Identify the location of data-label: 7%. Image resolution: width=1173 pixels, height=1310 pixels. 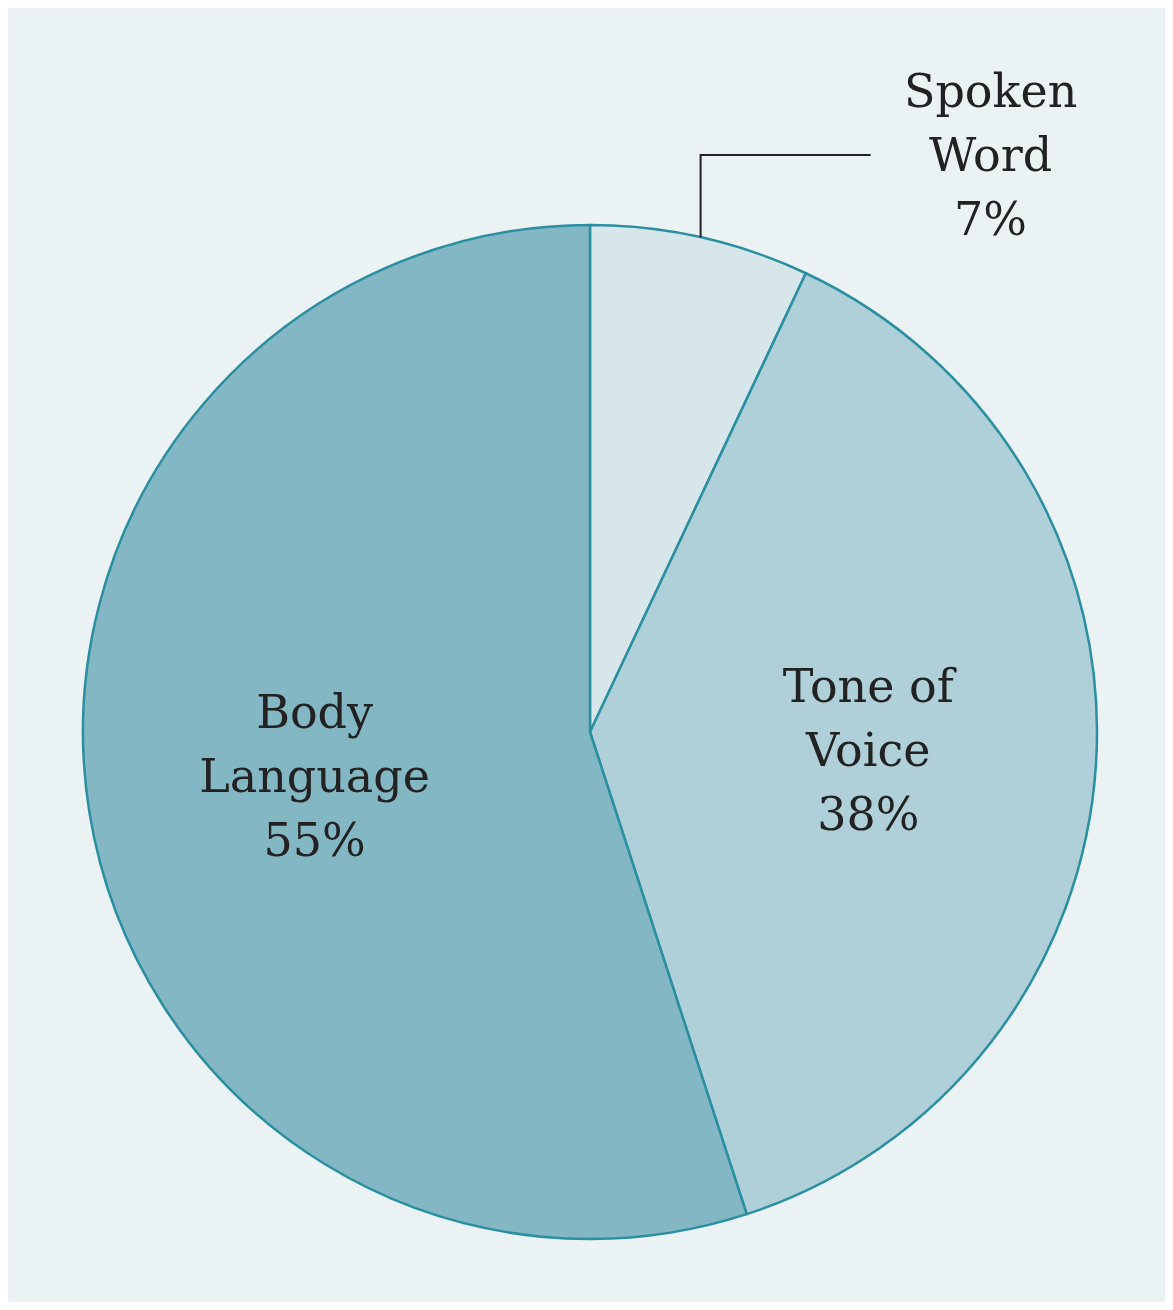
(991, 219).